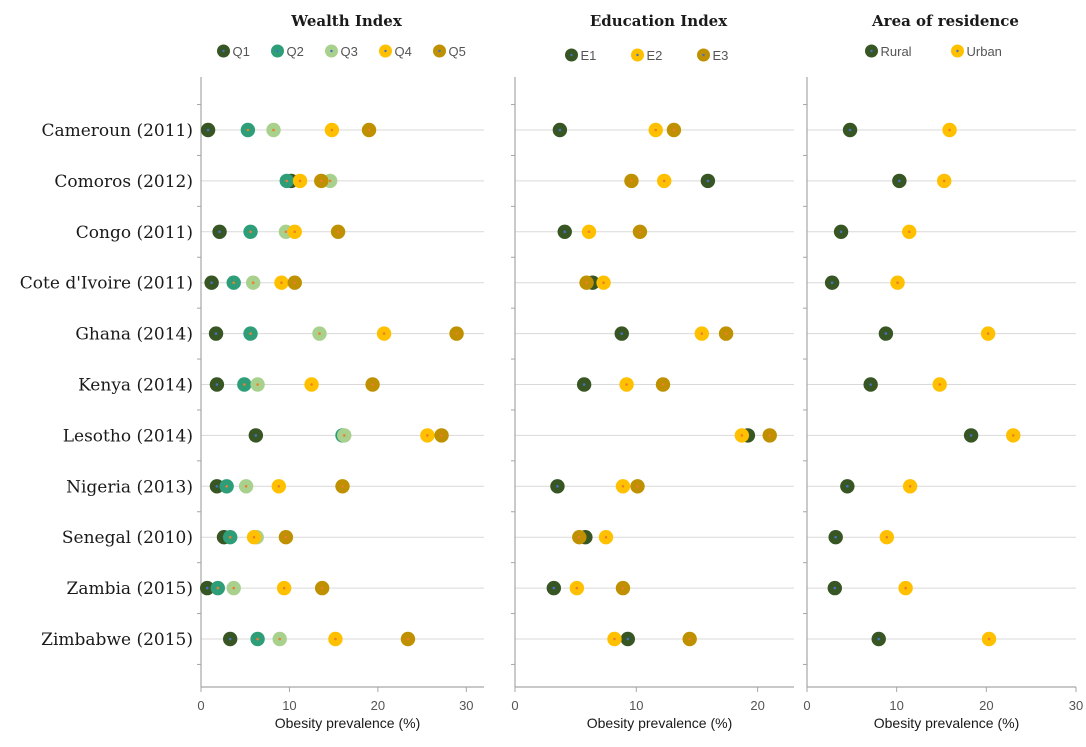  What do you see at coordinates (896, 51) in the screenshot?
I see `legend-label-rural: Rural` at bounding box center [896, 51].